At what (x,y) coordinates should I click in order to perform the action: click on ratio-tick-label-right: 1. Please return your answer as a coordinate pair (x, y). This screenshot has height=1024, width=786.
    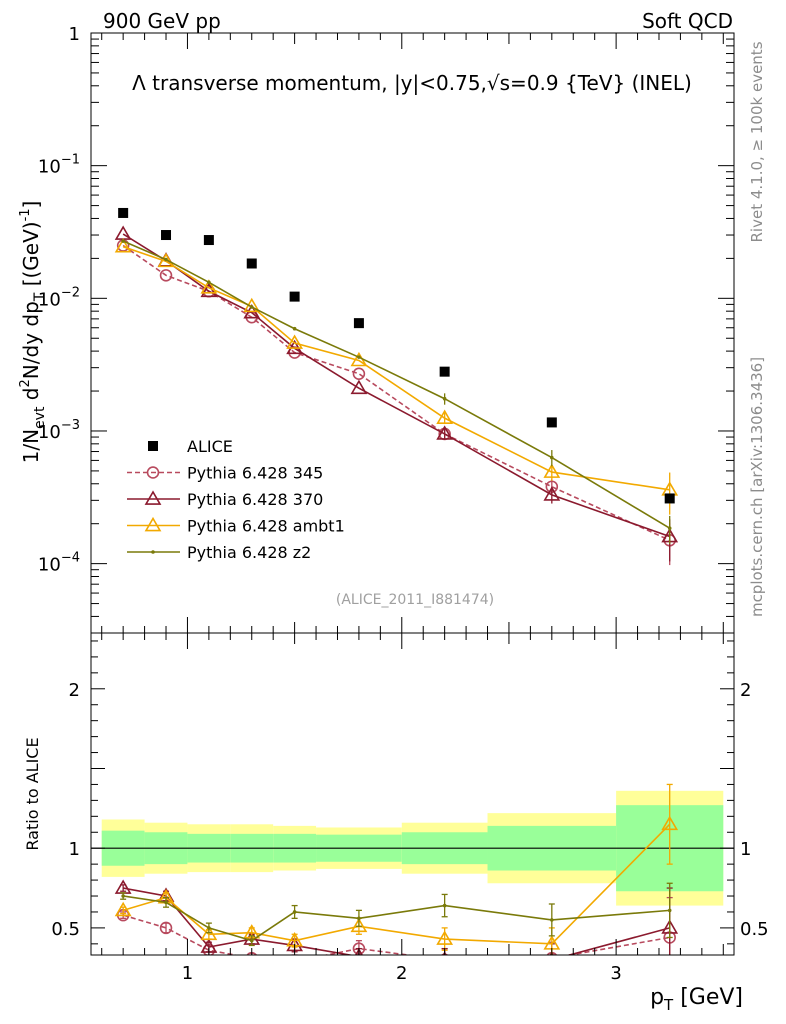
    Looking at the image, I should click on (745, 849).